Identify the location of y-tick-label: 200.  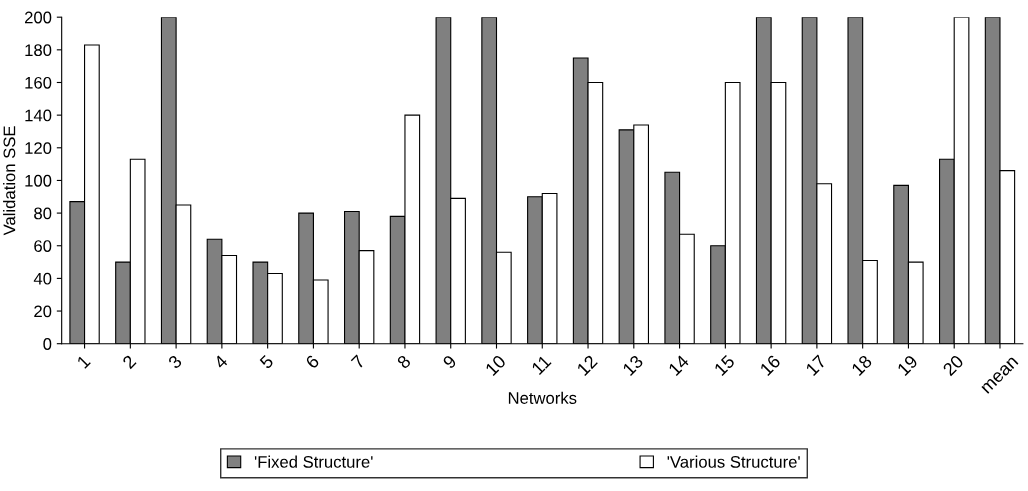
(38, 17).